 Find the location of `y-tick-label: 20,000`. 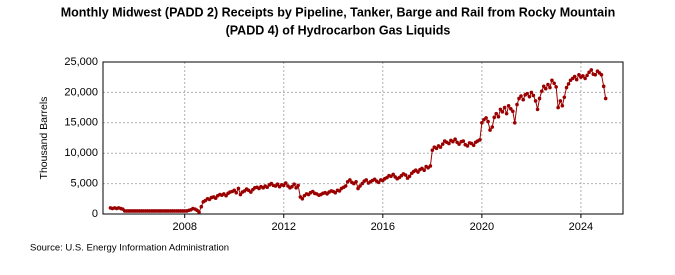

y-tick-label: 20,000 is located at coordinates (81, 92).